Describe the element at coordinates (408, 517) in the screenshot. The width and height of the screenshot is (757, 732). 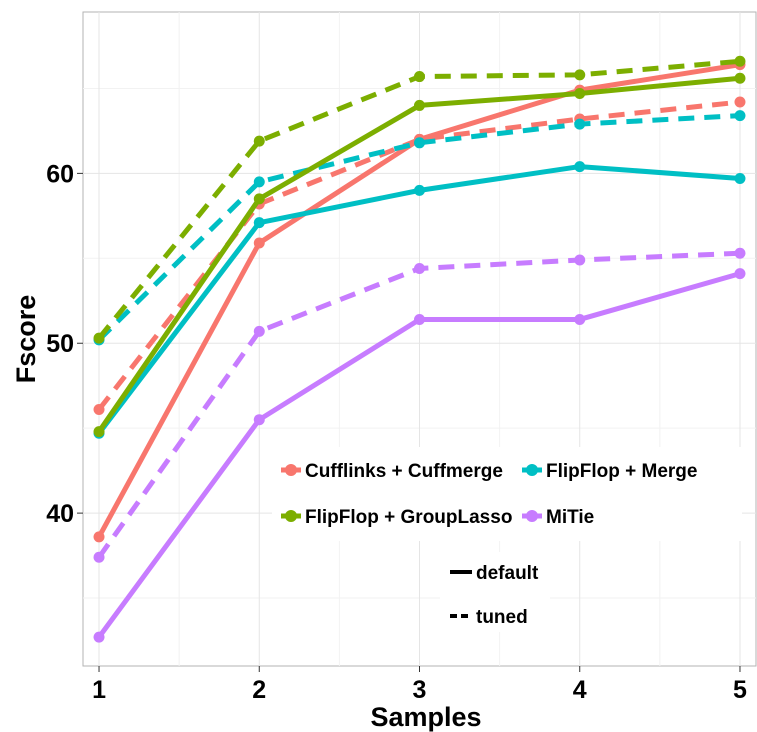
I see `legend-method-label: FlipFlop + GroupLasso` at that location.